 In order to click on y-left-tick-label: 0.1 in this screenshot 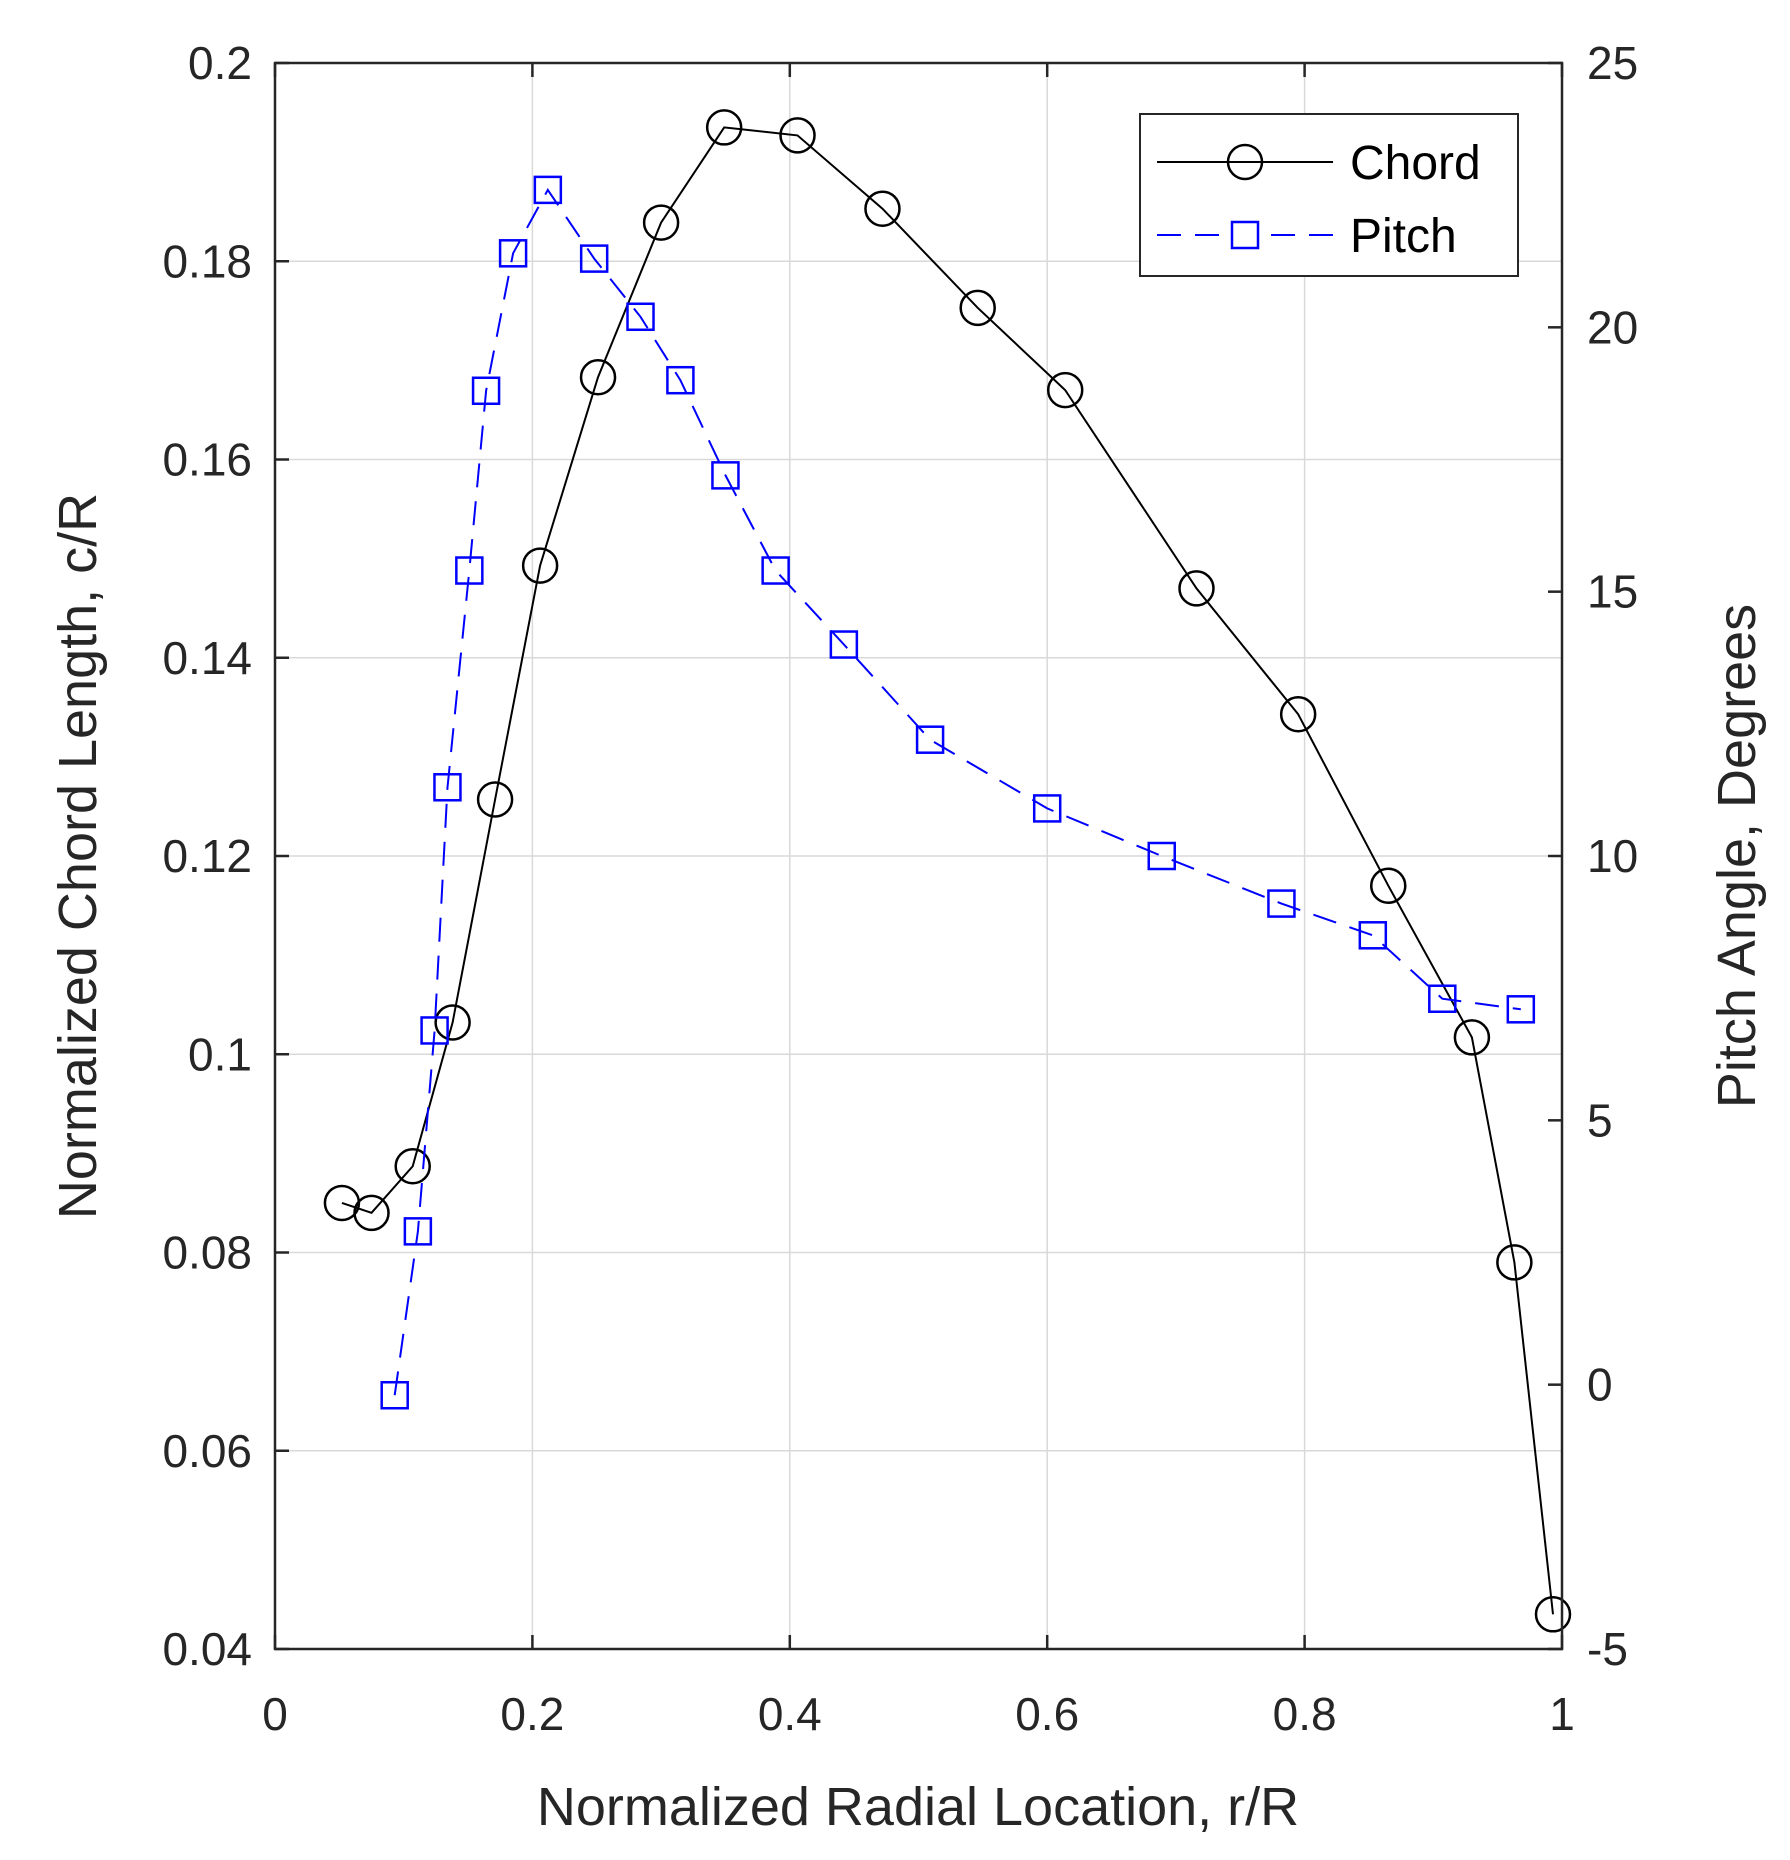, I will do `click(220, 1054)`.